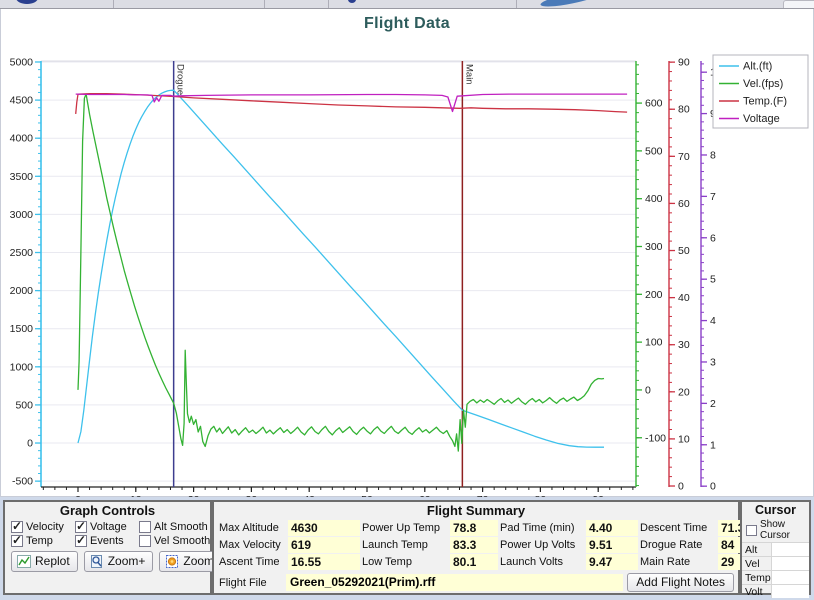 This screenshot has width=814, height=600. I want to click on show-cursor-row: Show Cursor, so click(775, 529).